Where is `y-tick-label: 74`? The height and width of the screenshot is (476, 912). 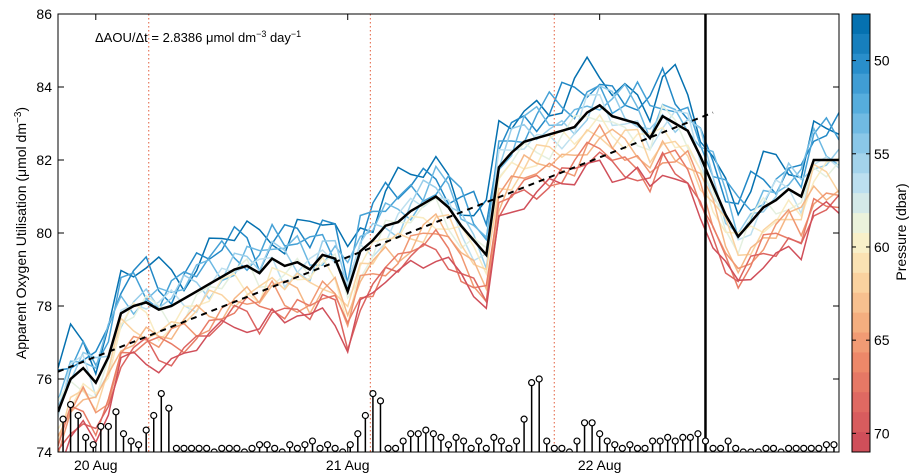
y-tick-label: 74 is located at coordinates (44, 452).